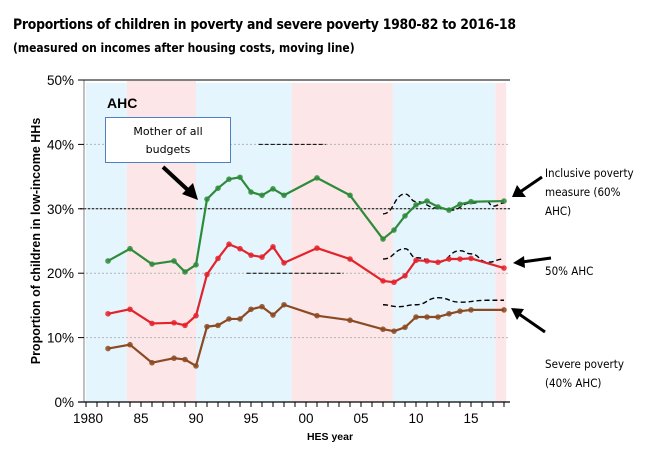 This screenshot has height=450, width=663. I want to click on y-tick-label: 10%, so click(60, 338).